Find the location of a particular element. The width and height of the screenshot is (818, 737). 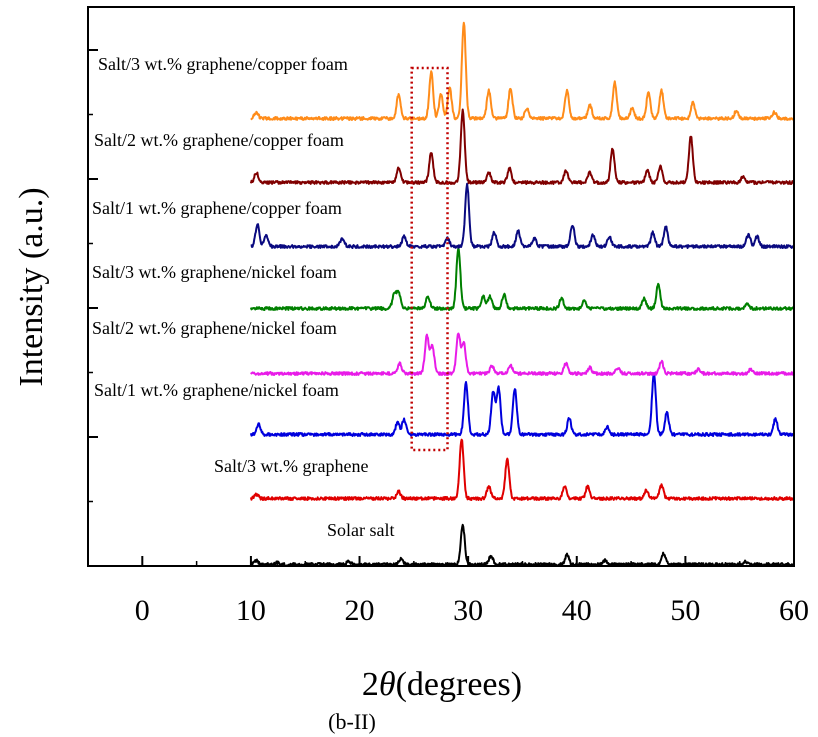

series-label: Solar salt is located at coordinates (361, 530).